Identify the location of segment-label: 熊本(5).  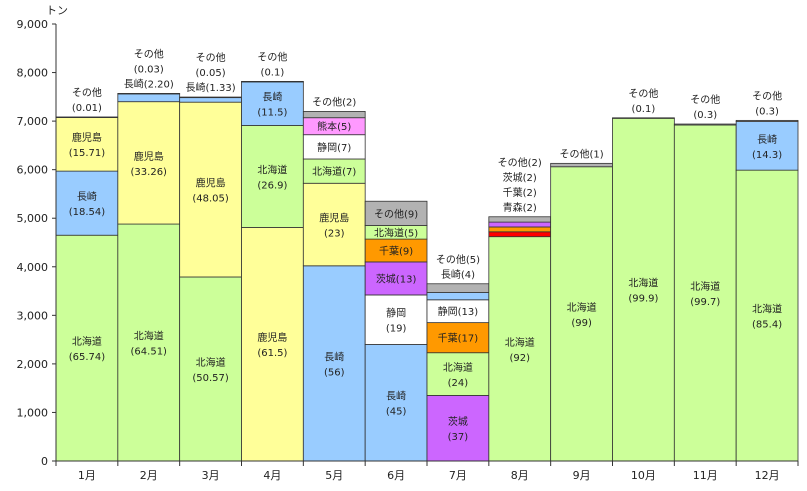
(334, 126).